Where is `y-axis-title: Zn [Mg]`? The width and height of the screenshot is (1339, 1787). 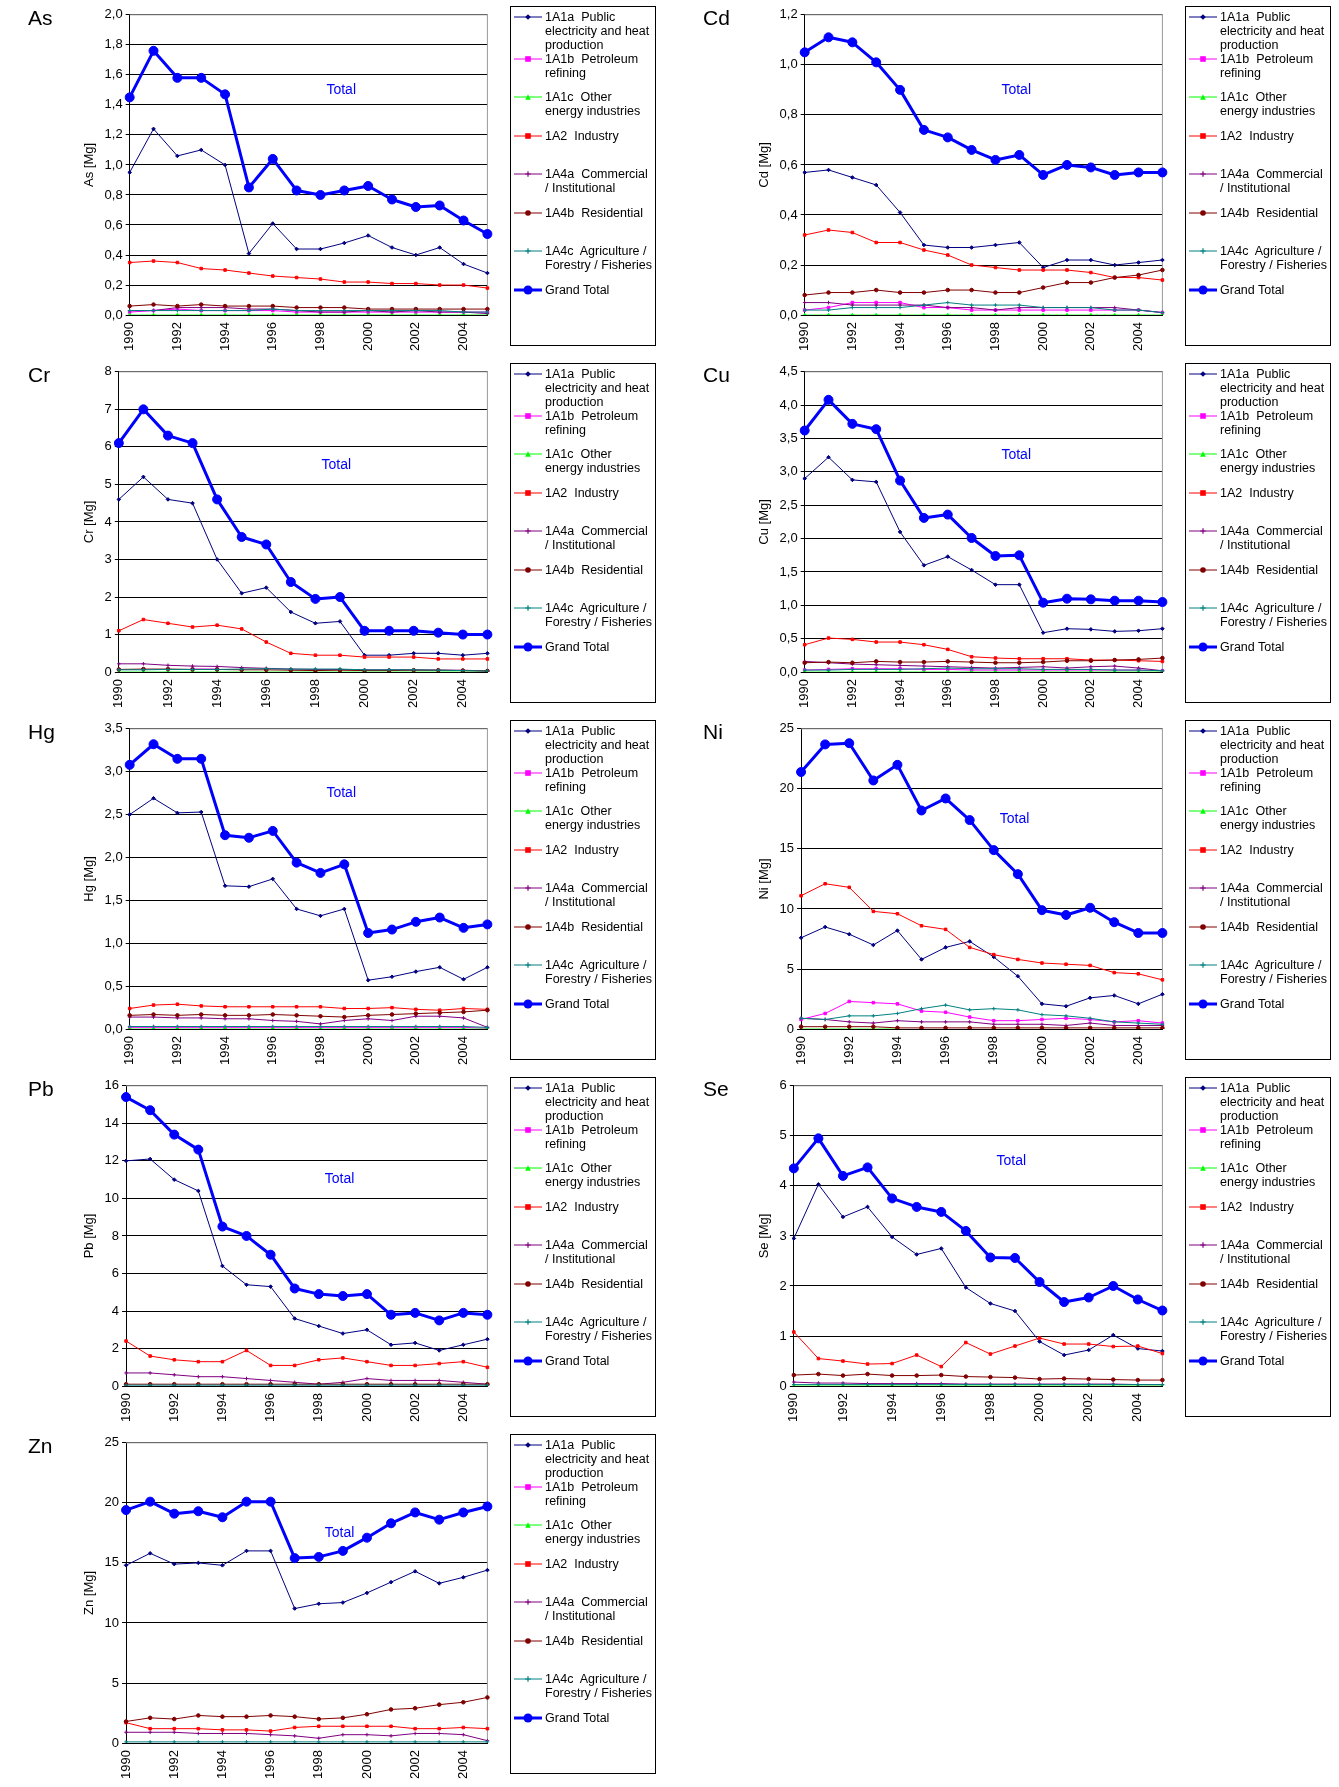 y-axis-title: Zn [Mg] is located at coordinates (89, 1592).